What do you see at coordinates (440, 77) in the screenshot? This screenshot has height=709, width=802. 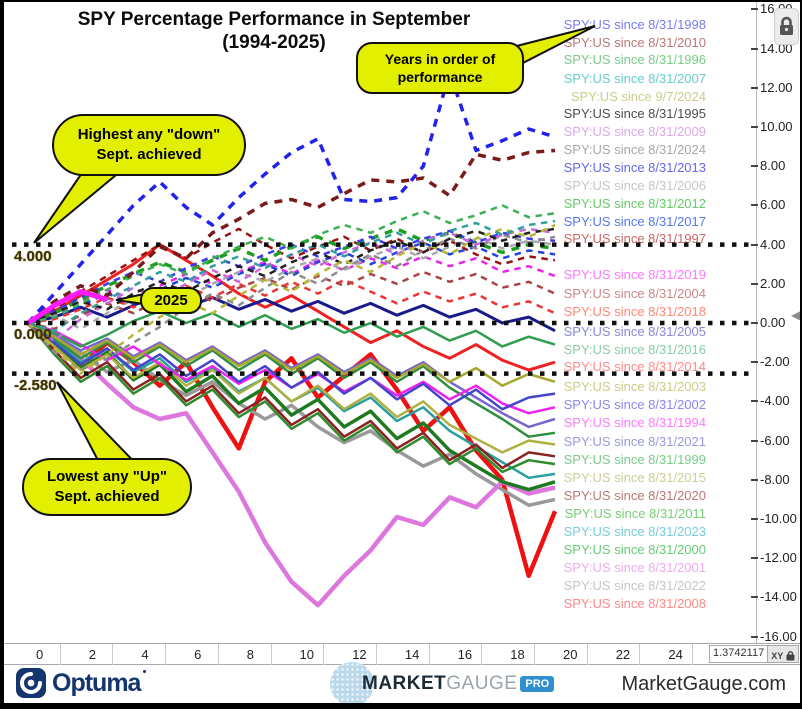 I see `callout-years-line2: performance` at bounding box center [440, 77].